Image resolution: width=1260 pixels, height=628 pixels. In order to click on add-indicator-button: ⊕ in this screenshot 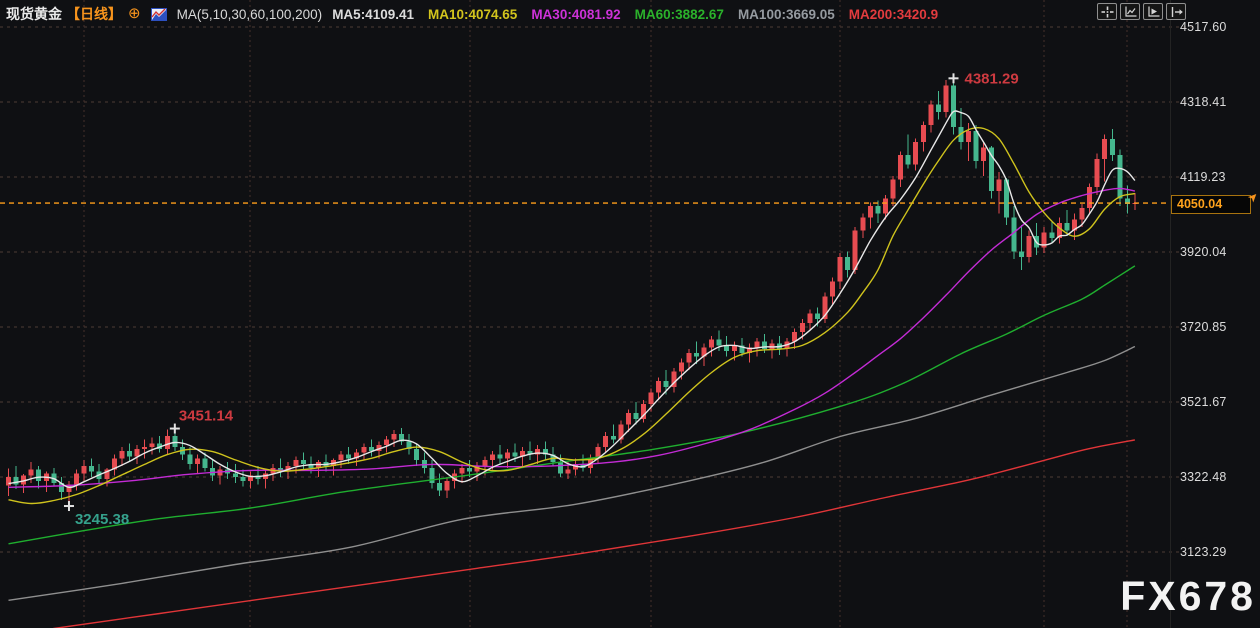, I will do `click(134, 13)`.